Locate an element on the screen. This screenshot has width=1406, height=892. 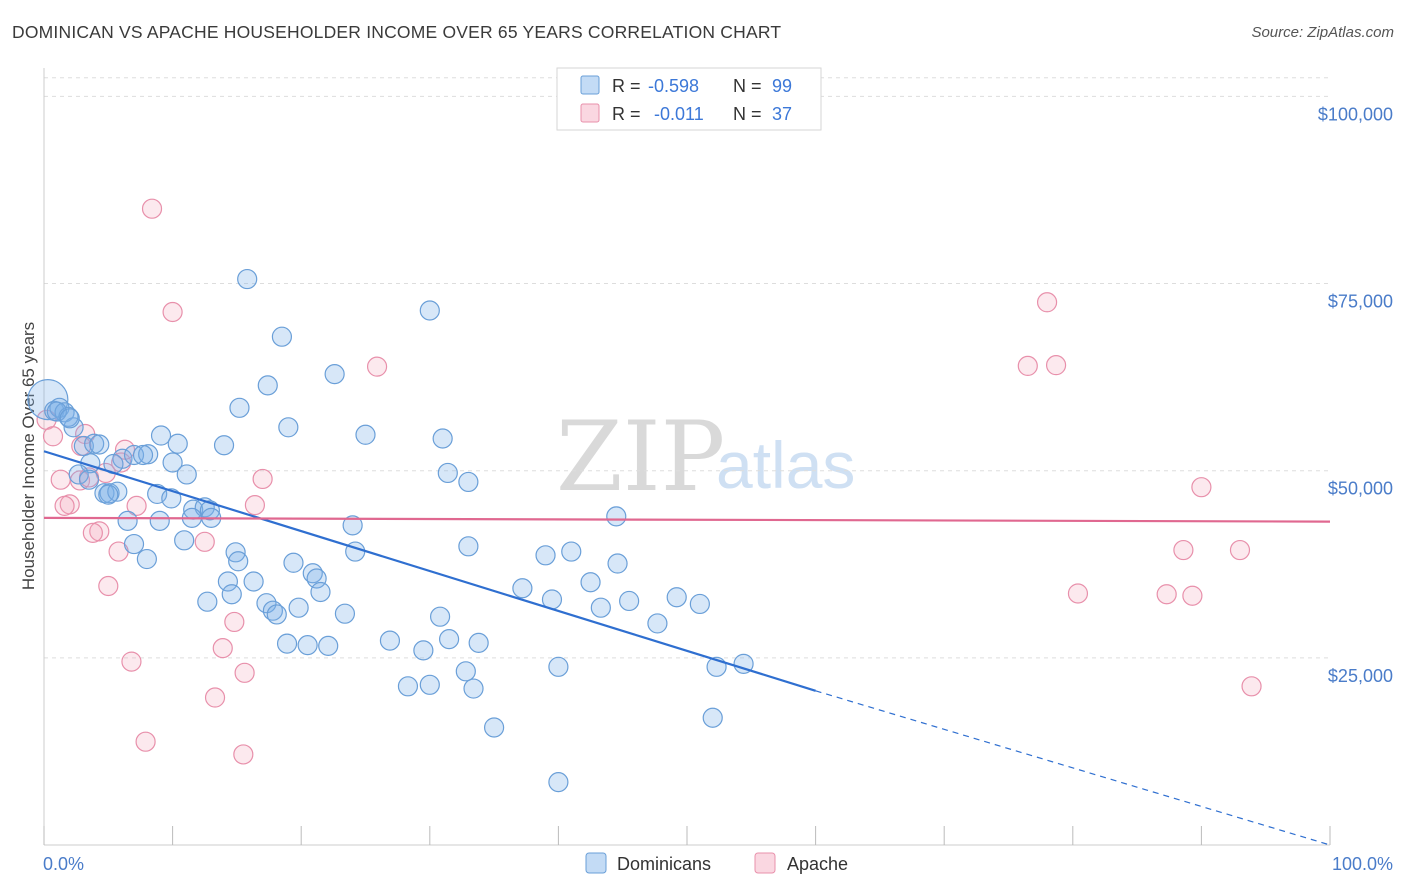
bottom-legend-dominicans: Dominicans is located at coordinates (664, 864).